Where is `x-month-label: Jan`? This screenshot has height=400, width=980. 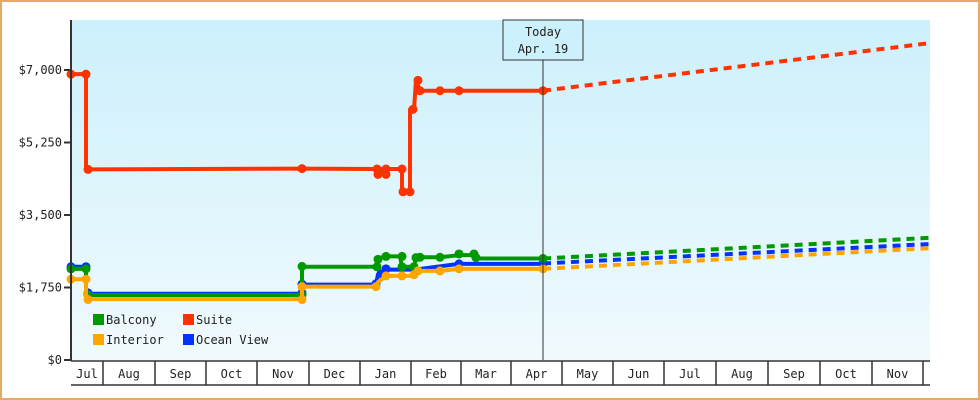
x-month-label: Jan is located at coordinates (386, 374).